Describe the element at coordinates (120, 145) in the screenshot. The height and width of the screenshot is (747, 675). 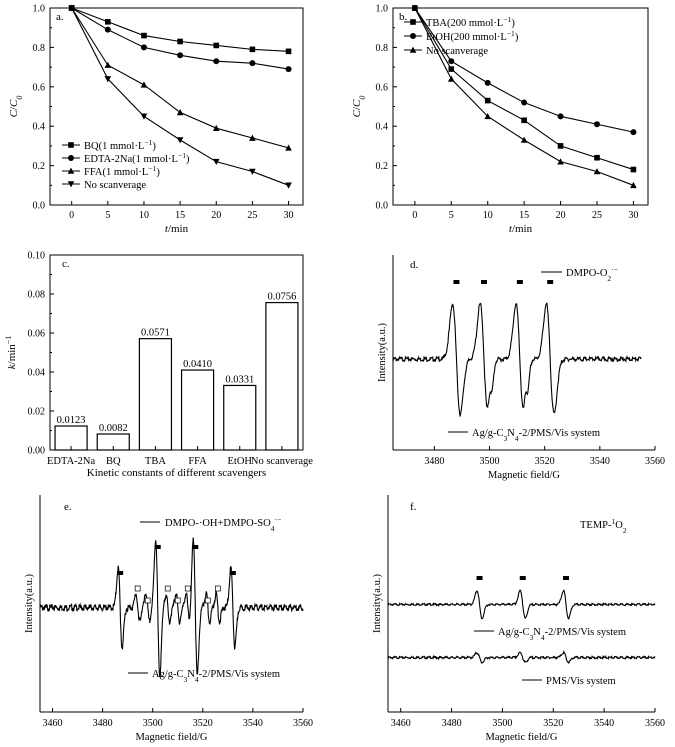
I see `legend-label: BQ(1 mmol·L−1)` at that location.